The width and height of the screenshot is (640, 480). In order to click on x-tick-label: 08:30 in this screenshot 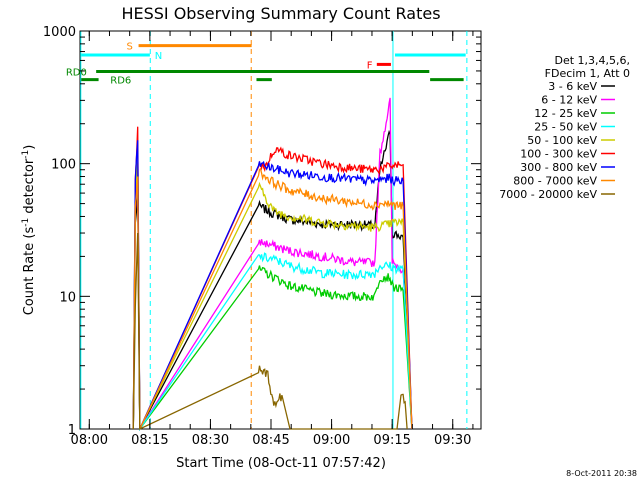, I will do `click(210, 440)`.